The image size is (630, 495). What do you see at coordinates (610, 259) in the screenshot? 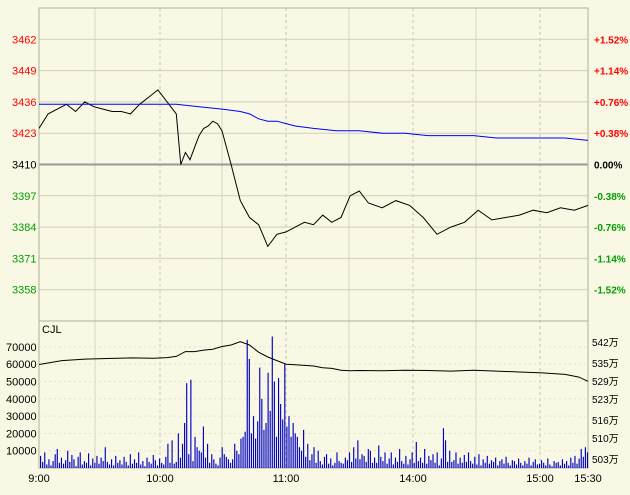
I see `percent-tick-label: -1.14%` at bounding box center [610, 259].